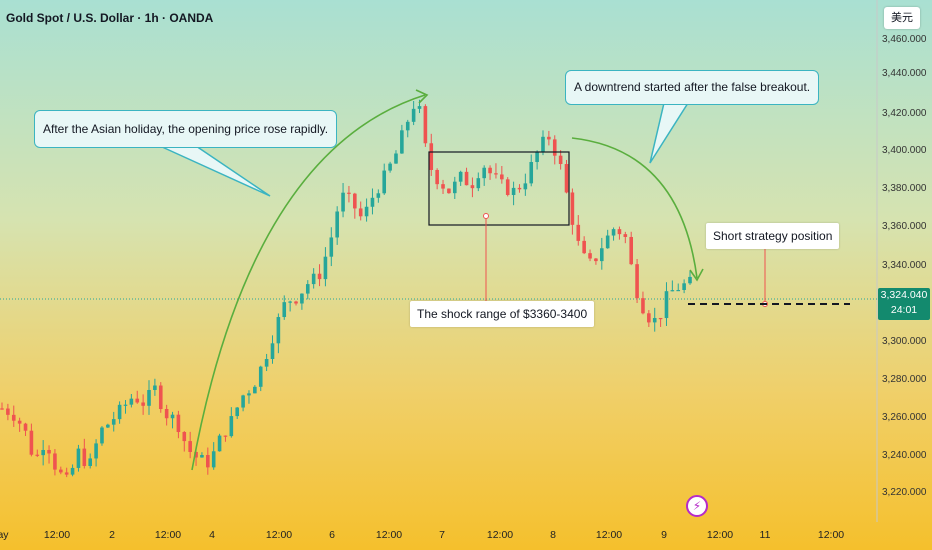 The image size is (932, 550). What do you see at coordinates (697, 506) in the screenshot?
I see `lightning-bolt-icon: ⚡` at bounding box center [697, 506].